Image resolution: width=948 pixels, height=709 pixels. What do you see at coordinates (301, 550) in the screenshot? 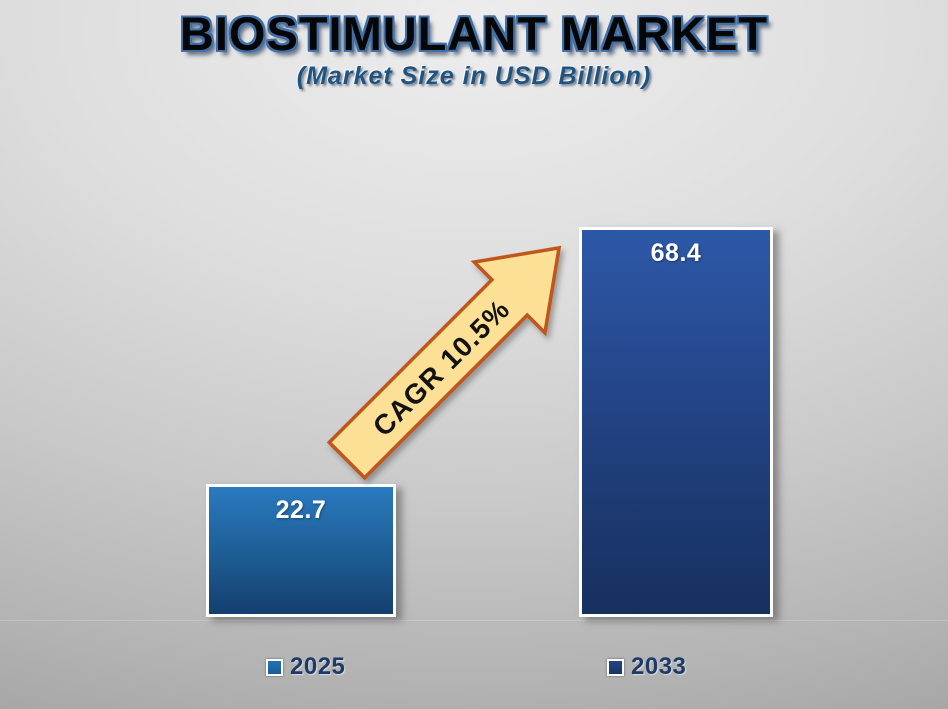
I see `bar-2025: 22.7` at bounding box center [301, 550].